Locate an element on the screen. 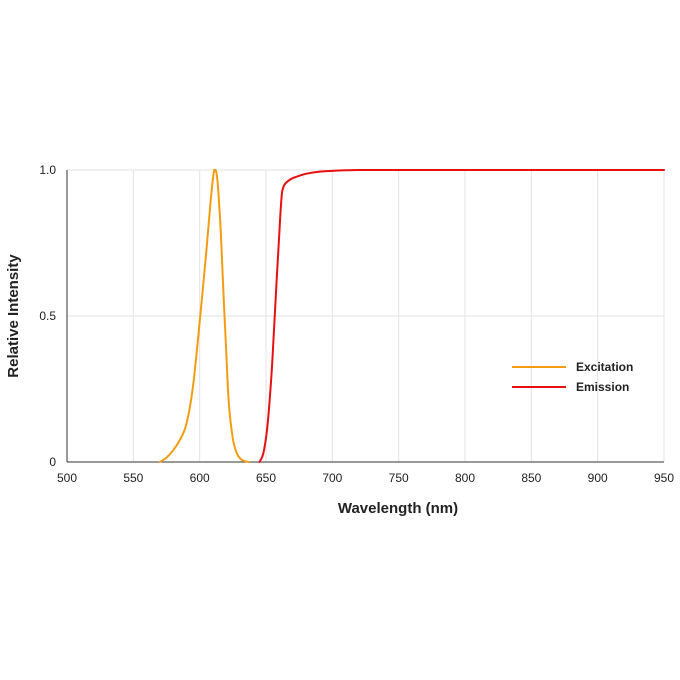 The image size is (680, 680). y-axis-title: Relative Intensity is located at coordinates (13, 316).